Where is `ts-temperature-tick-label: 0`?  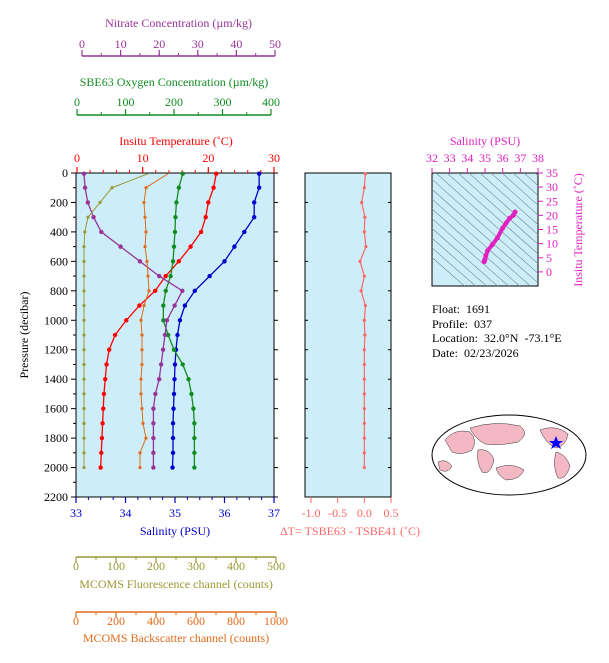
ts-temperature-tick-label: 0 is located at coordinates (549, 272).